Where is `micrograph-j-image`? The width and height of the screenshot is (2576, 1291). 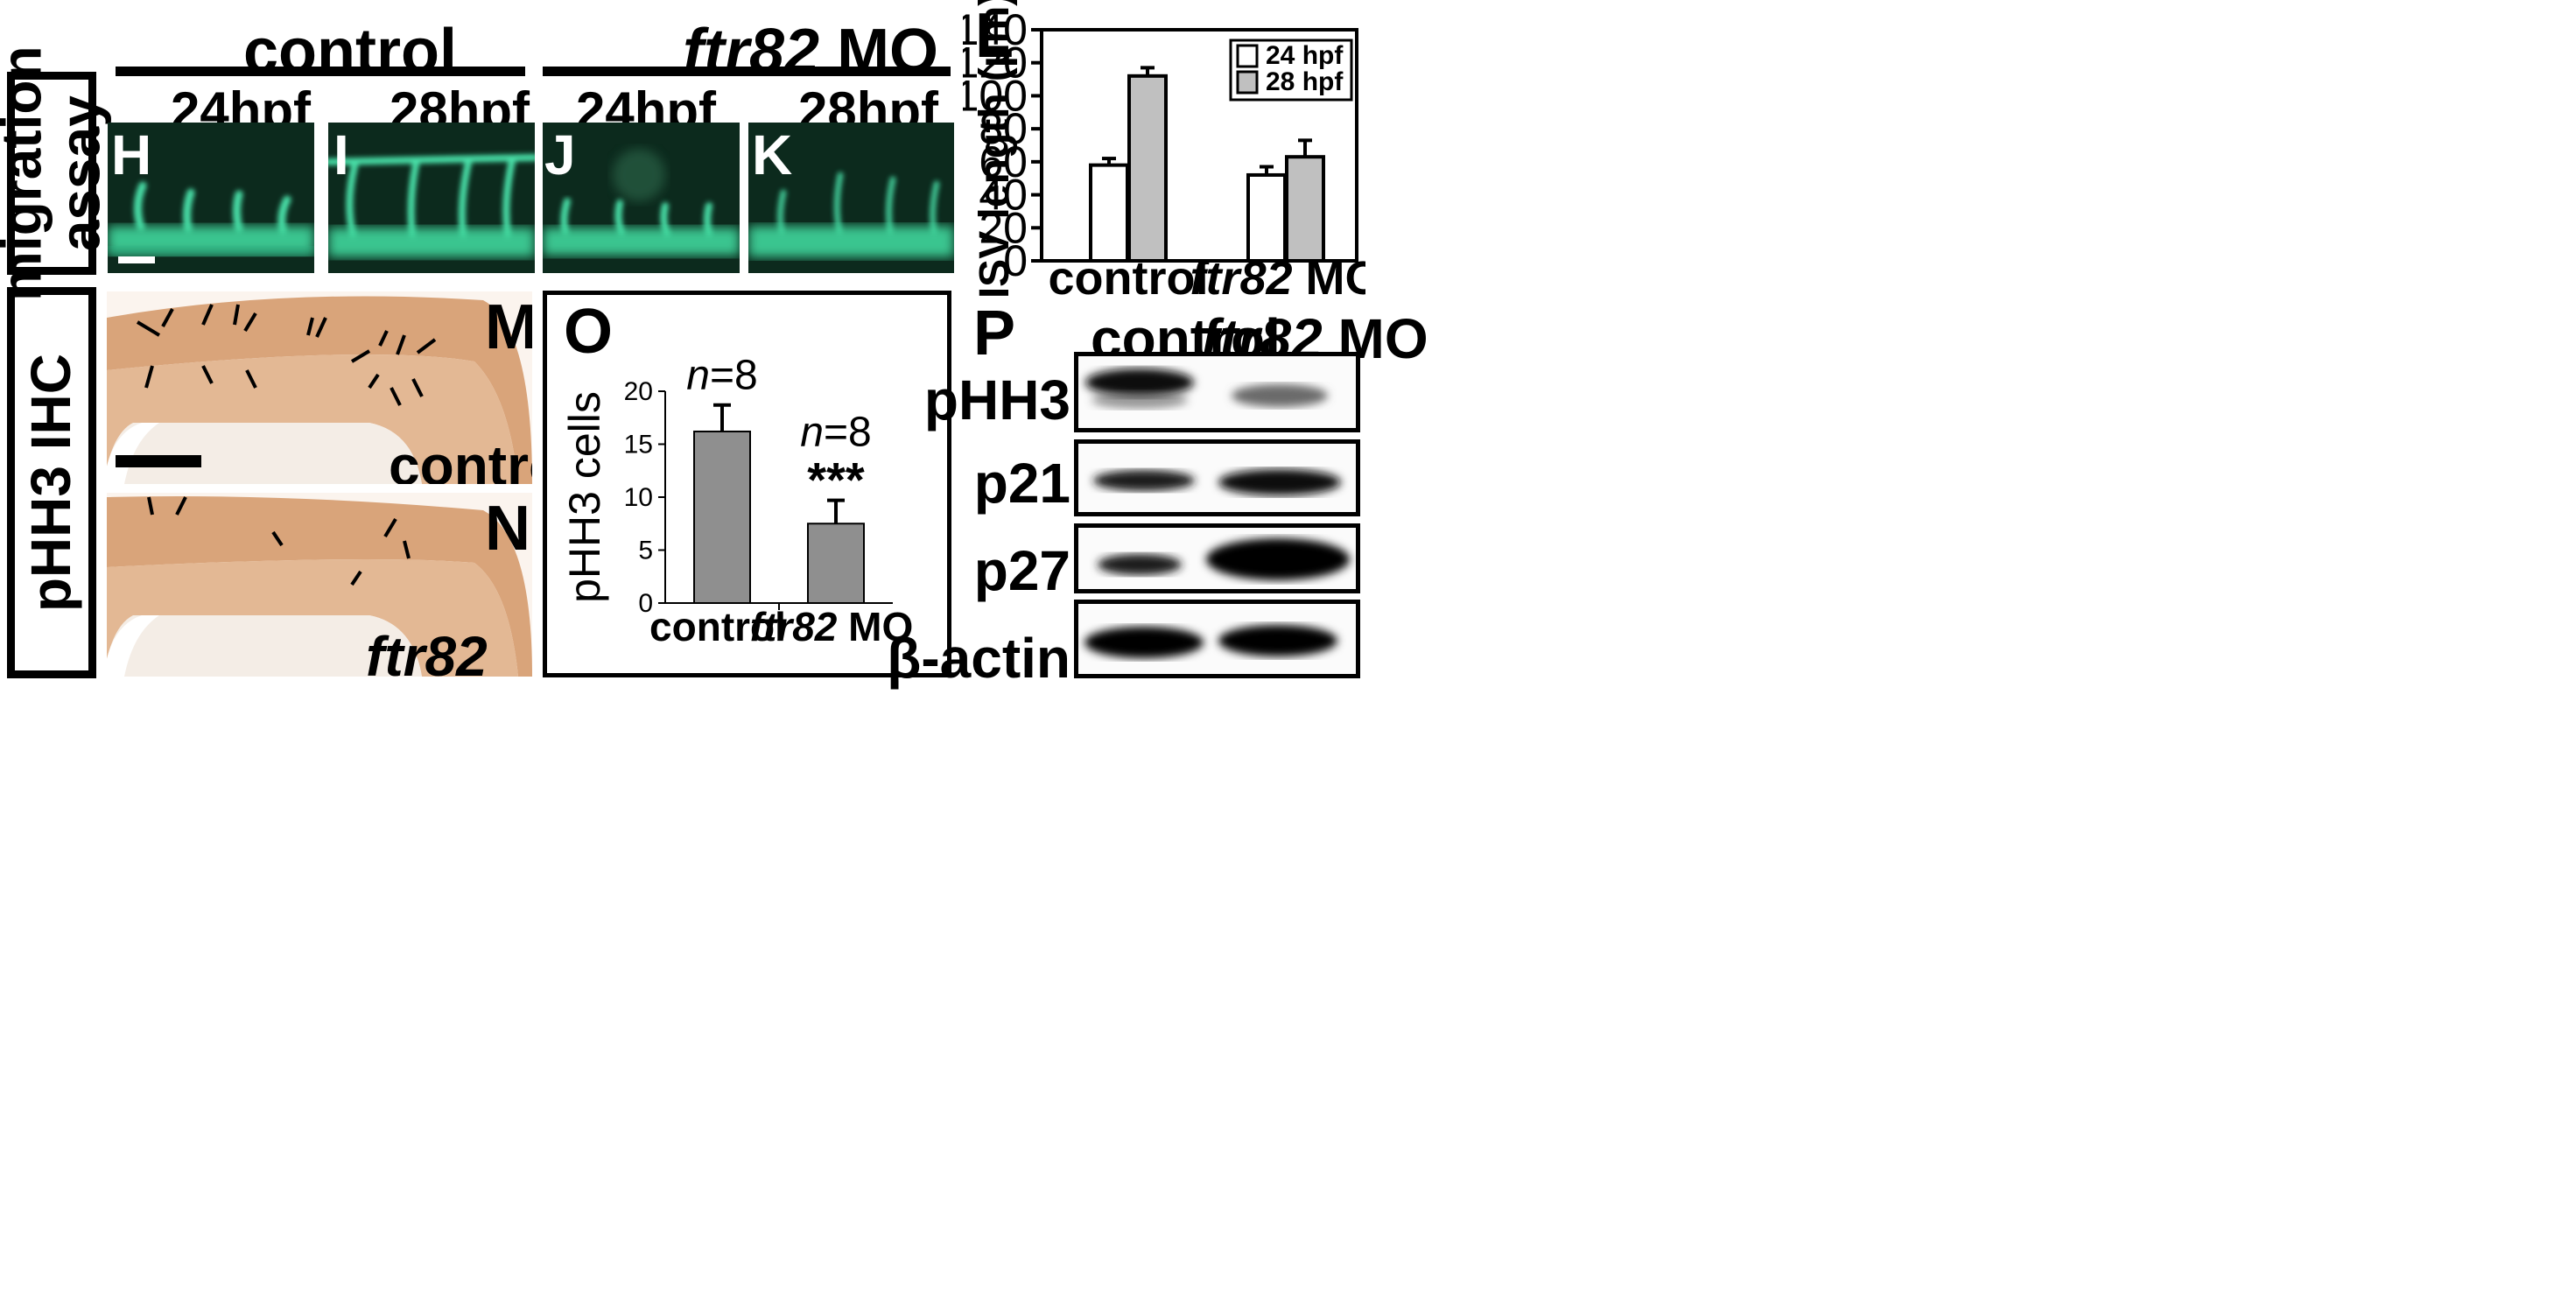
micrograph-j-image is located at coordinates (642, 202).